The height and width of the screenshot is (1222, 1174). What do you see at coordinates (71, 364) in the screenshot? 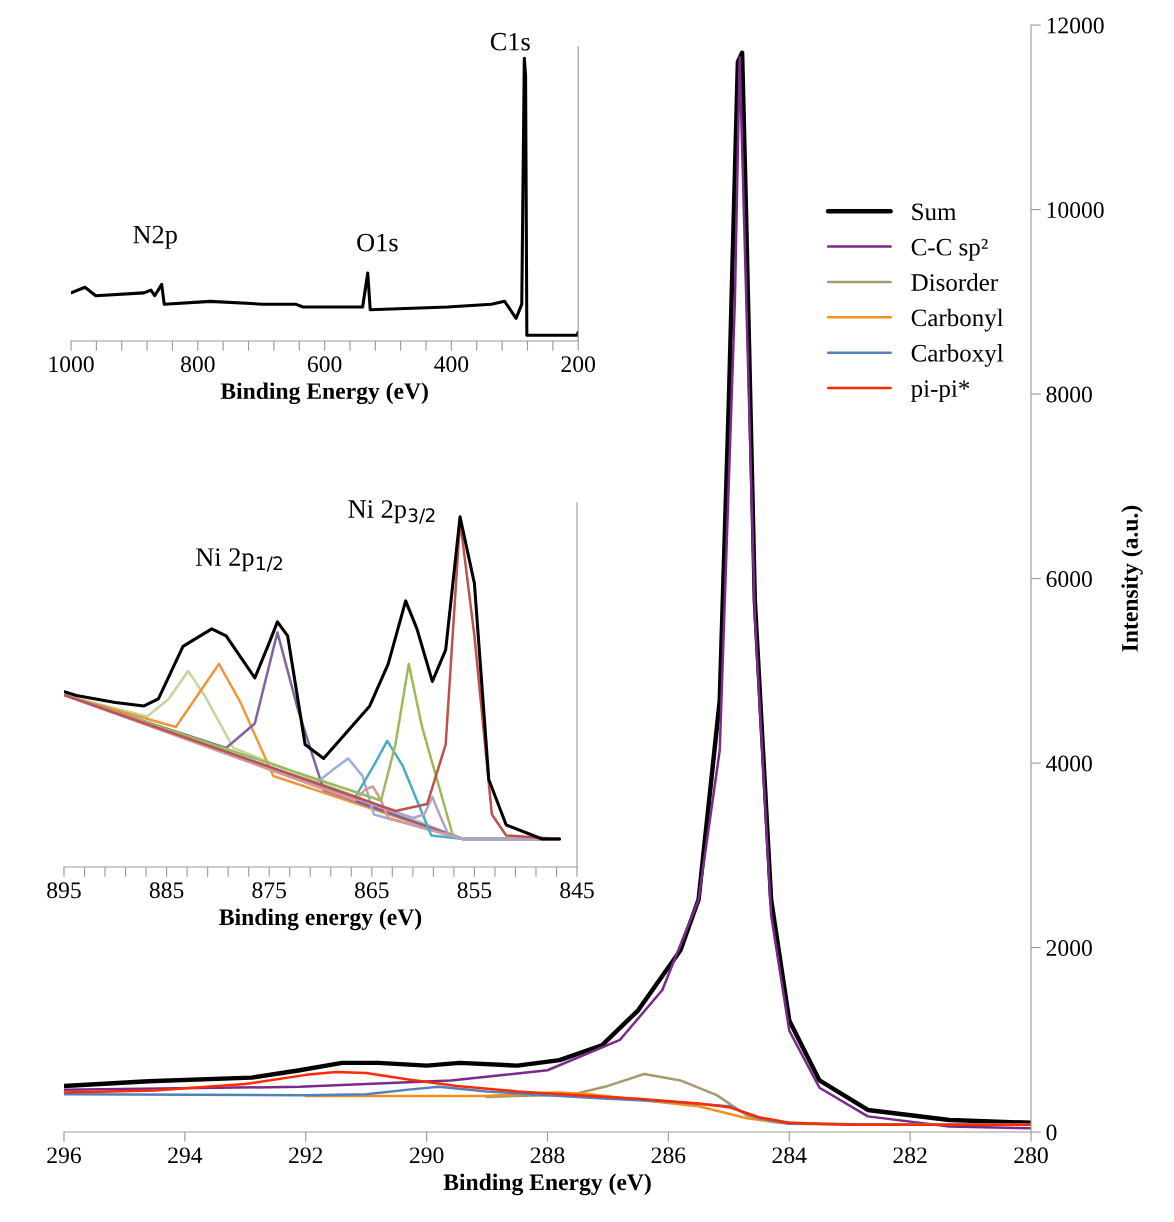
I see `x-tick-label: 1000` at bounding box center [71, 364].